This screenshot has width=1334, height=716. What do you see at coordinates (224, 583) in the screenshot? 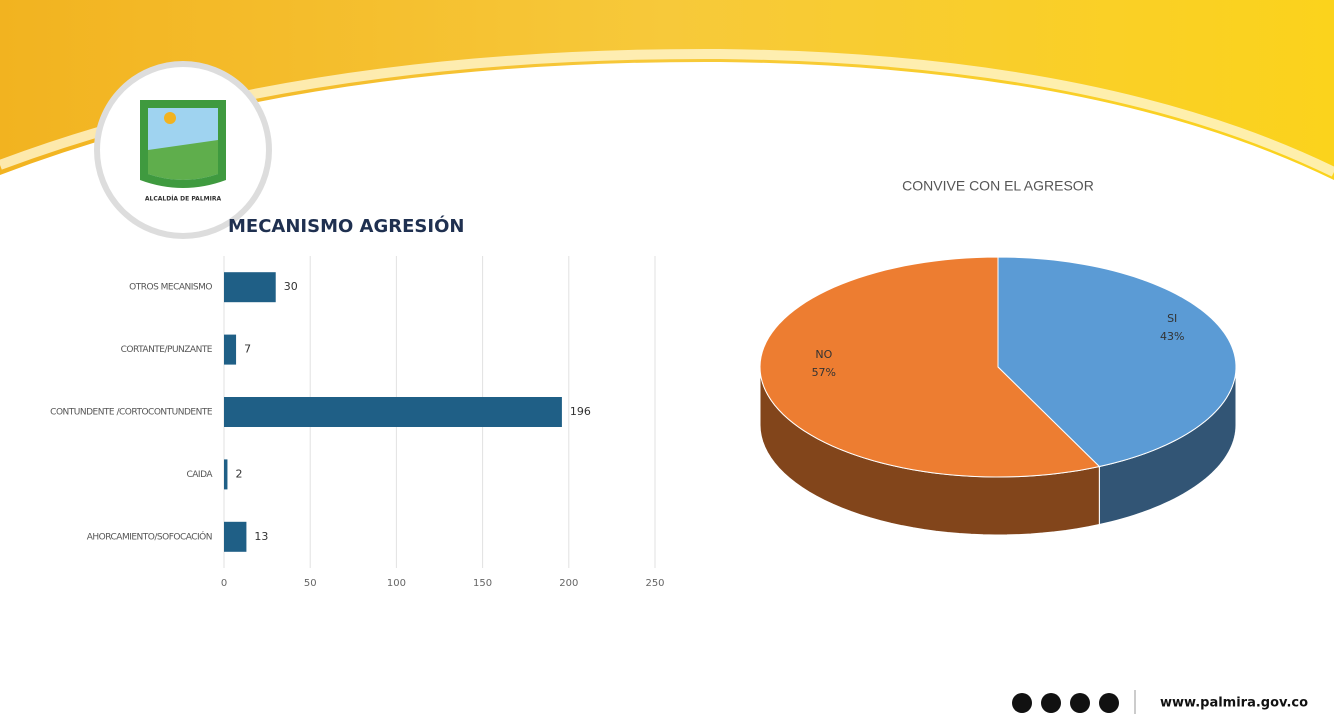
I see `x-tick-label: 0` at bounding box center [224, 583].